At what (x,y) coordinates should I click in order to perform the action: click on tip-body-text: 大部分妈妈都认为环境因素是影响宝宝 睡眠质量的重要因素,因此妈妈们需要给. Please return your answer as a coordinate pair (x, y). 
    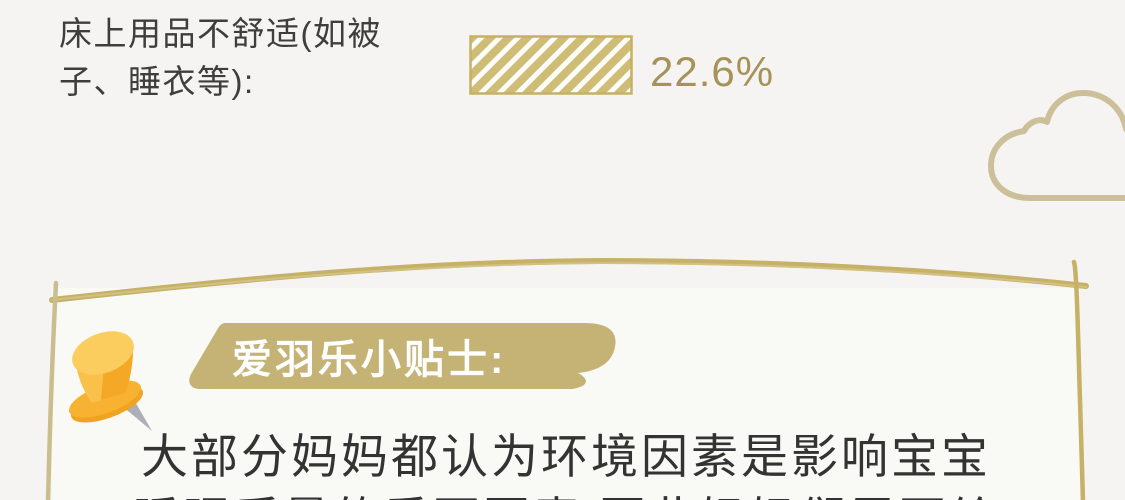
    Looking at the image, I should click on (566, 462).